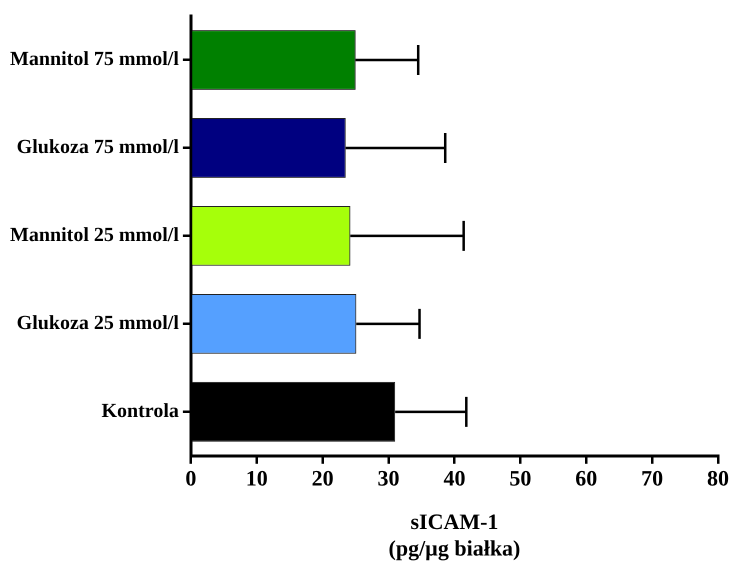  I want to click on y-tick-label: Mannitol 75 mmol/l, so click(95, 59).